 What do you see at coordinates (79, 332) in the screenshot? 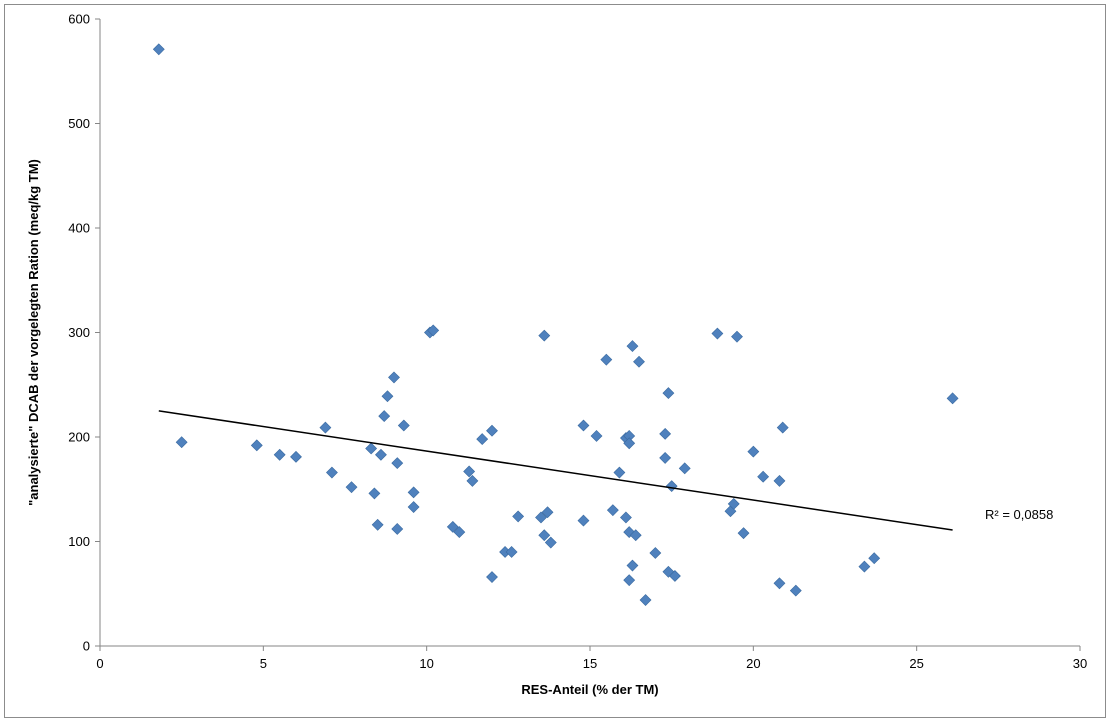
I see `y-tick-label: 300` at bounding box center [79, 332].